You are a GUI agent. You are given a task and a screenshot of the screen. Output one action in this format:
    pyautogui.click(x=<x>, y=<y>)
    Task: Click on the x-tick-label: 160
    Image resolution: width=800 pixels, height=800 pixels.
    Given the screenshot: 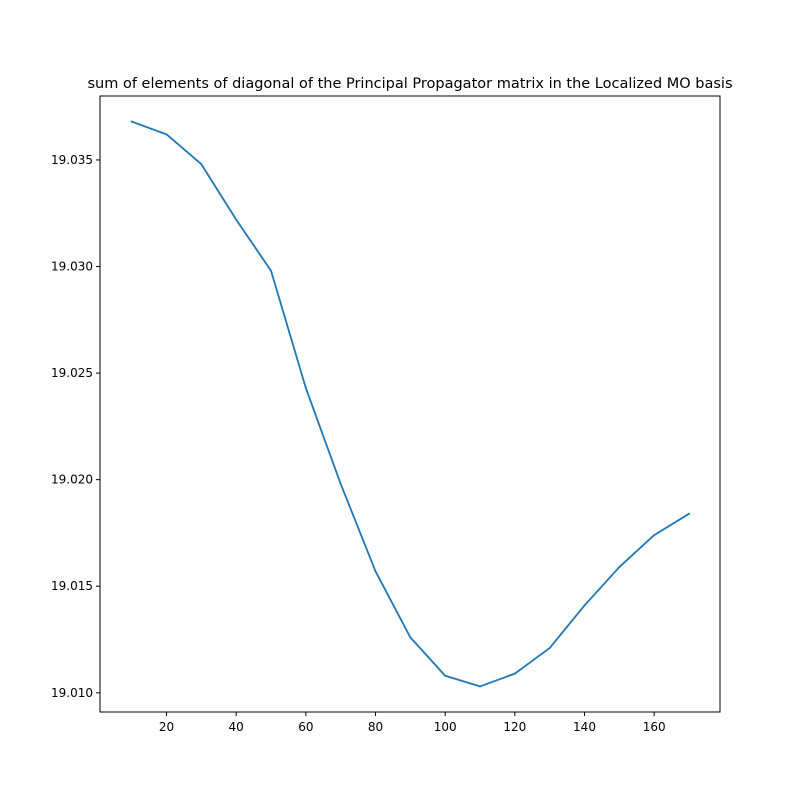 What is the action you would take?
    pyautogui.click(x=654, y=727)
    